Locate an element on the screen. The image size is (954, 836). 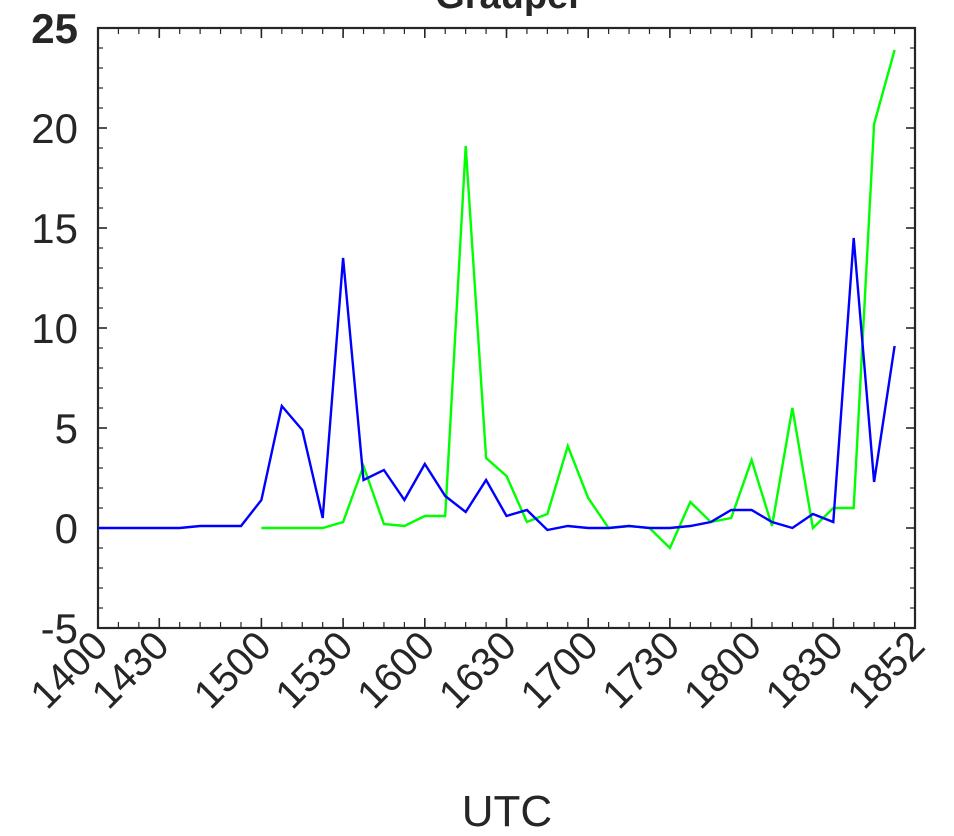
x-tick-label: 1630 is located at coordinates (478, 670).